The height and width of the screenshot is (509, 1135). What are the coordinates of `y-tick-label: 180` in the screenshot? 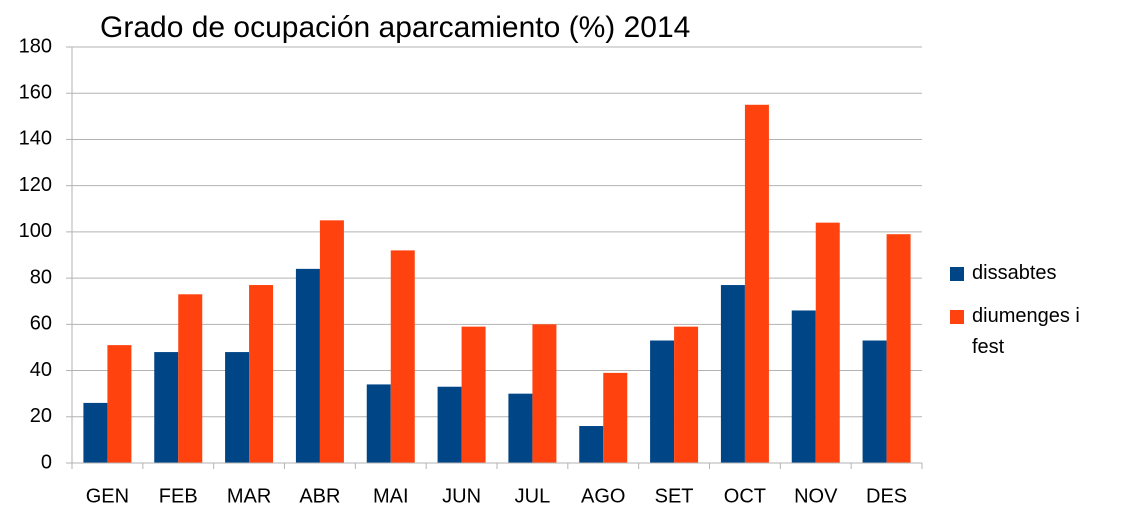 It's located at (35, 46).